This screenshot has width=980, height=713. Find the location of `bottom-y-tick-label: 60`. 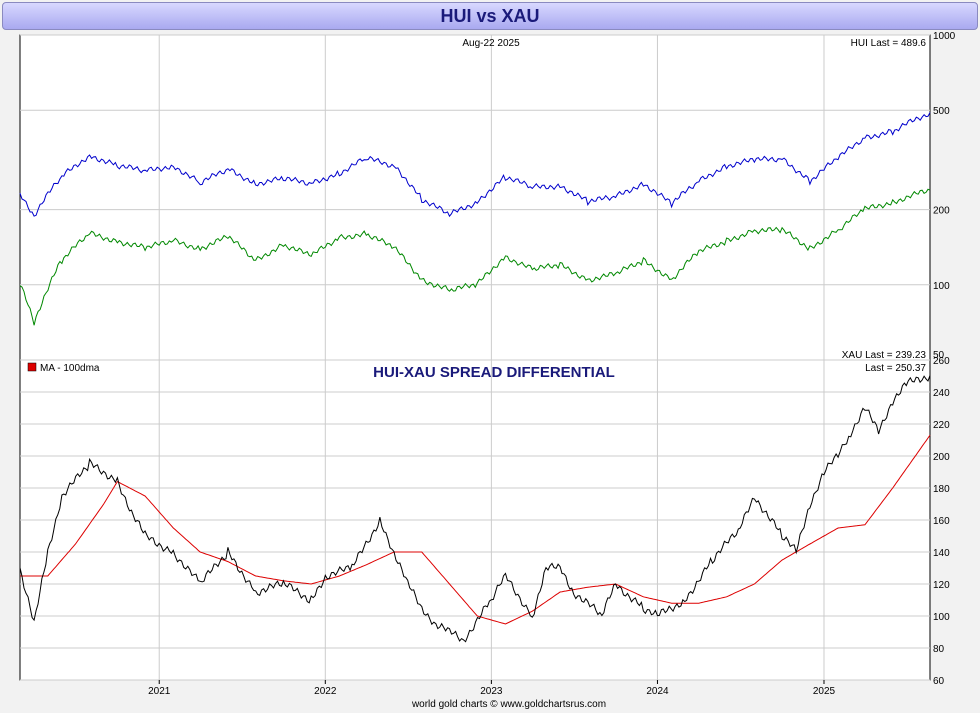

bottom-y-tick-label: 60 is located at coordinates (939, 681).